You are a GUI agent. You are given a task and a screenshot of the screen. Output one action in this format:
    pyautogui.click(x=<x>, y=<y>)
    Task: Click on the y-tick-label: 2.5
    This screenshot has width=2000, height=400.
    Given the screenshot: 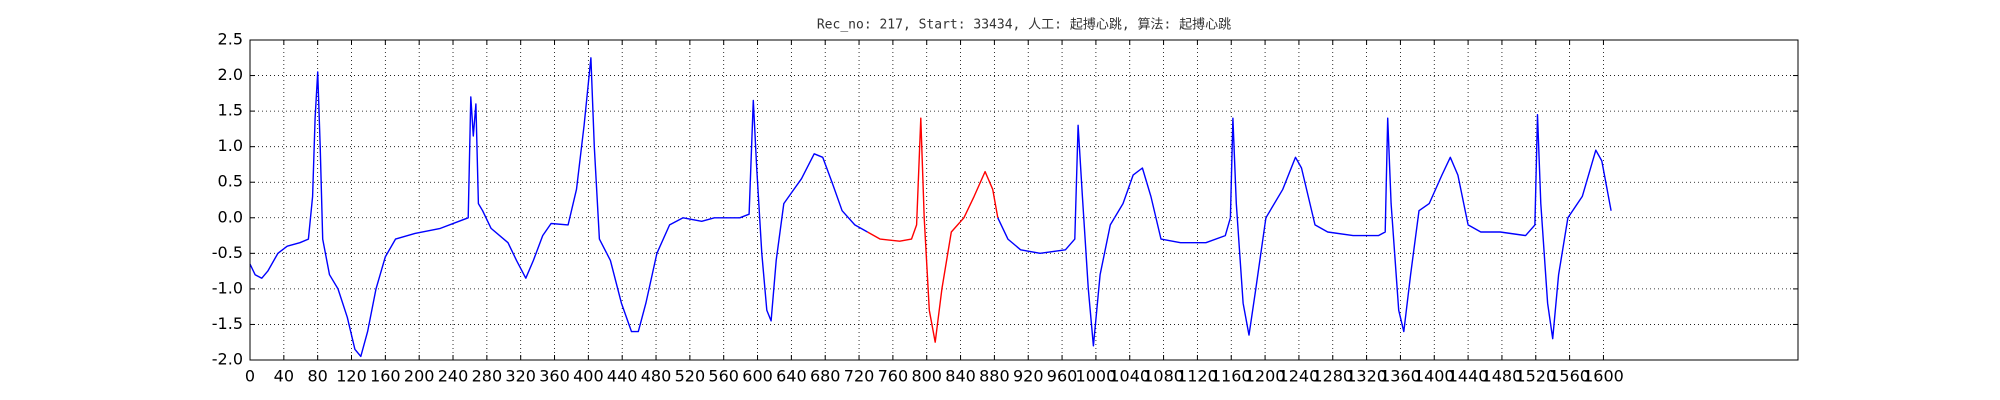 What is the action you would take?
    pyautogui.click(x=230, y=39)
    